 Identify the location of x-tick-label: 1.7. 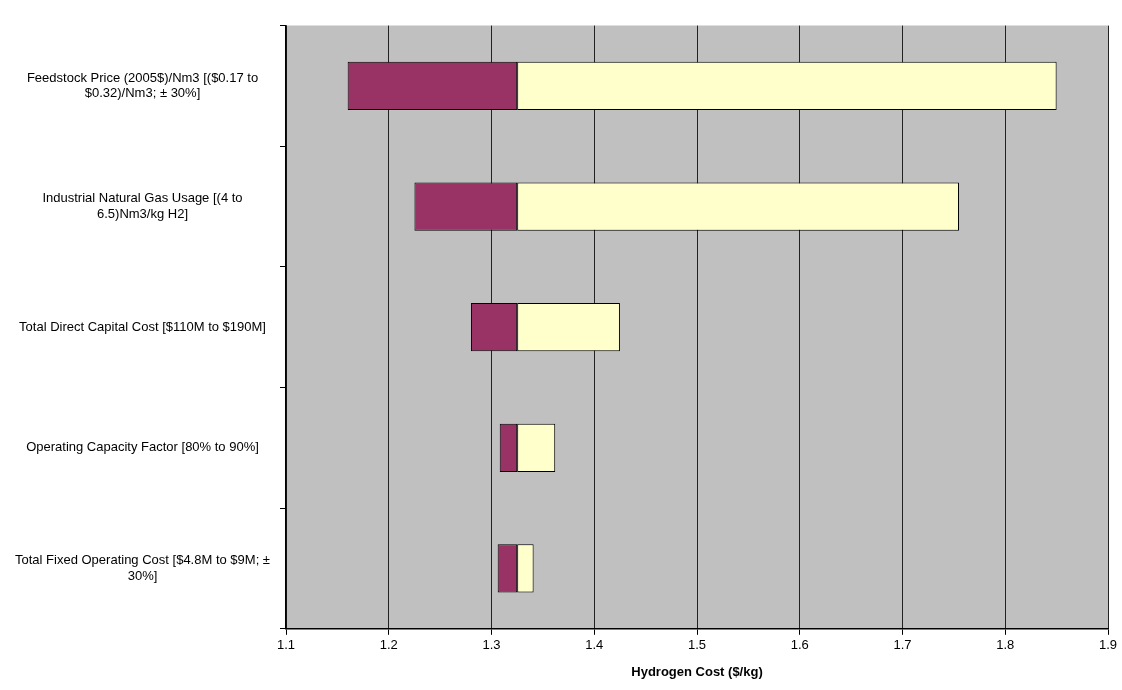
(902, 645).